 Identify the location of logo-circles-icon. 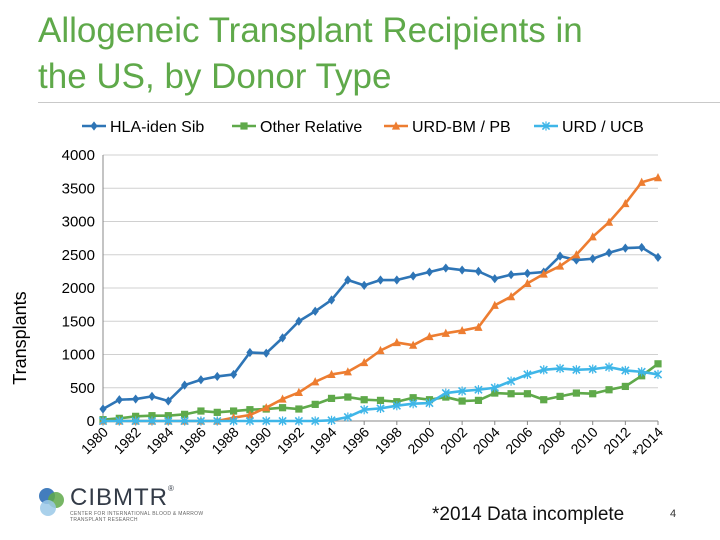
(51, 502).